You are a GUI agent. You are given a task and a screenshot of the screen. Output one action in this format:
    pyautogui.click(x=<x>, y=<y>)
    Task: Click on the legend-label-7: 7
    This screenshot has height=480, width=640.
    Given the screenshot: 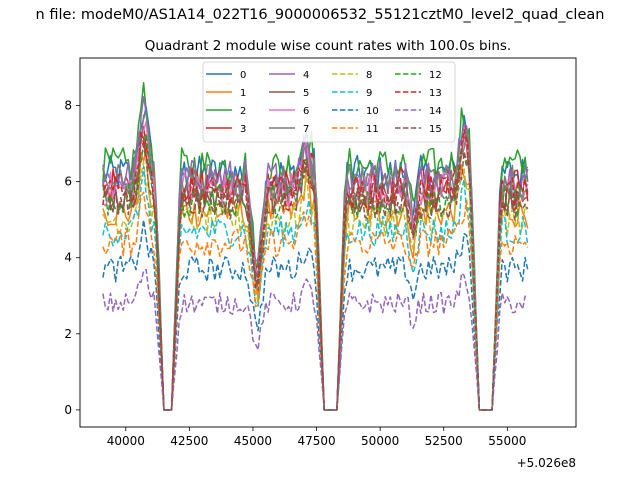 What is the action you would take?
    pyautogui.click(x=306, y=129)
    